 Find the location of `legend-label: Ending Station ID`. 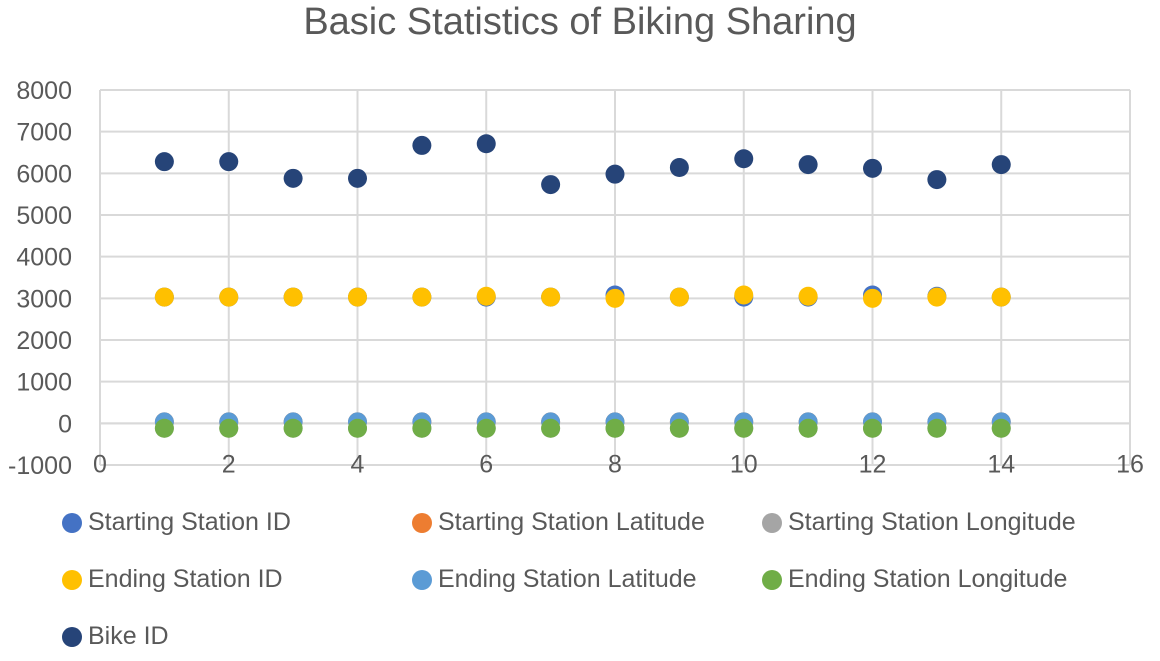

legend-label: Ending Station ID is located at coordinates (185, 579).